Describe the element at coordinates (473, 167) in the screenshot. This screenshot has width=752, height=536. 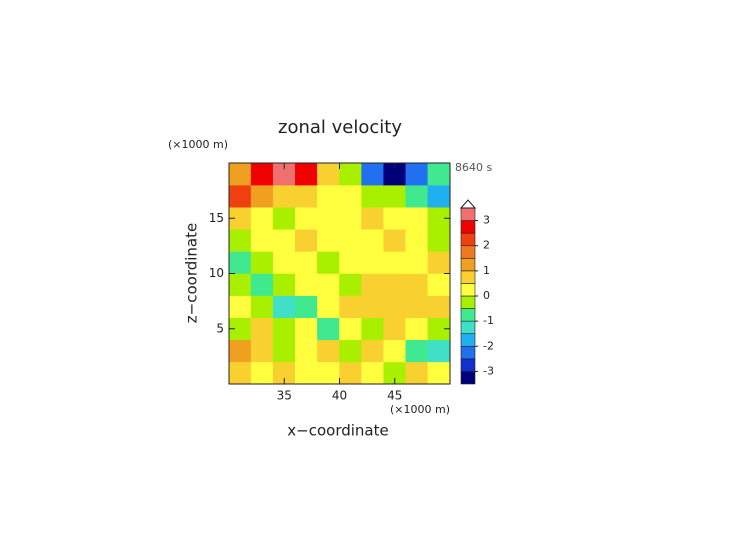
I see `time-label: 8640 s` at that location.